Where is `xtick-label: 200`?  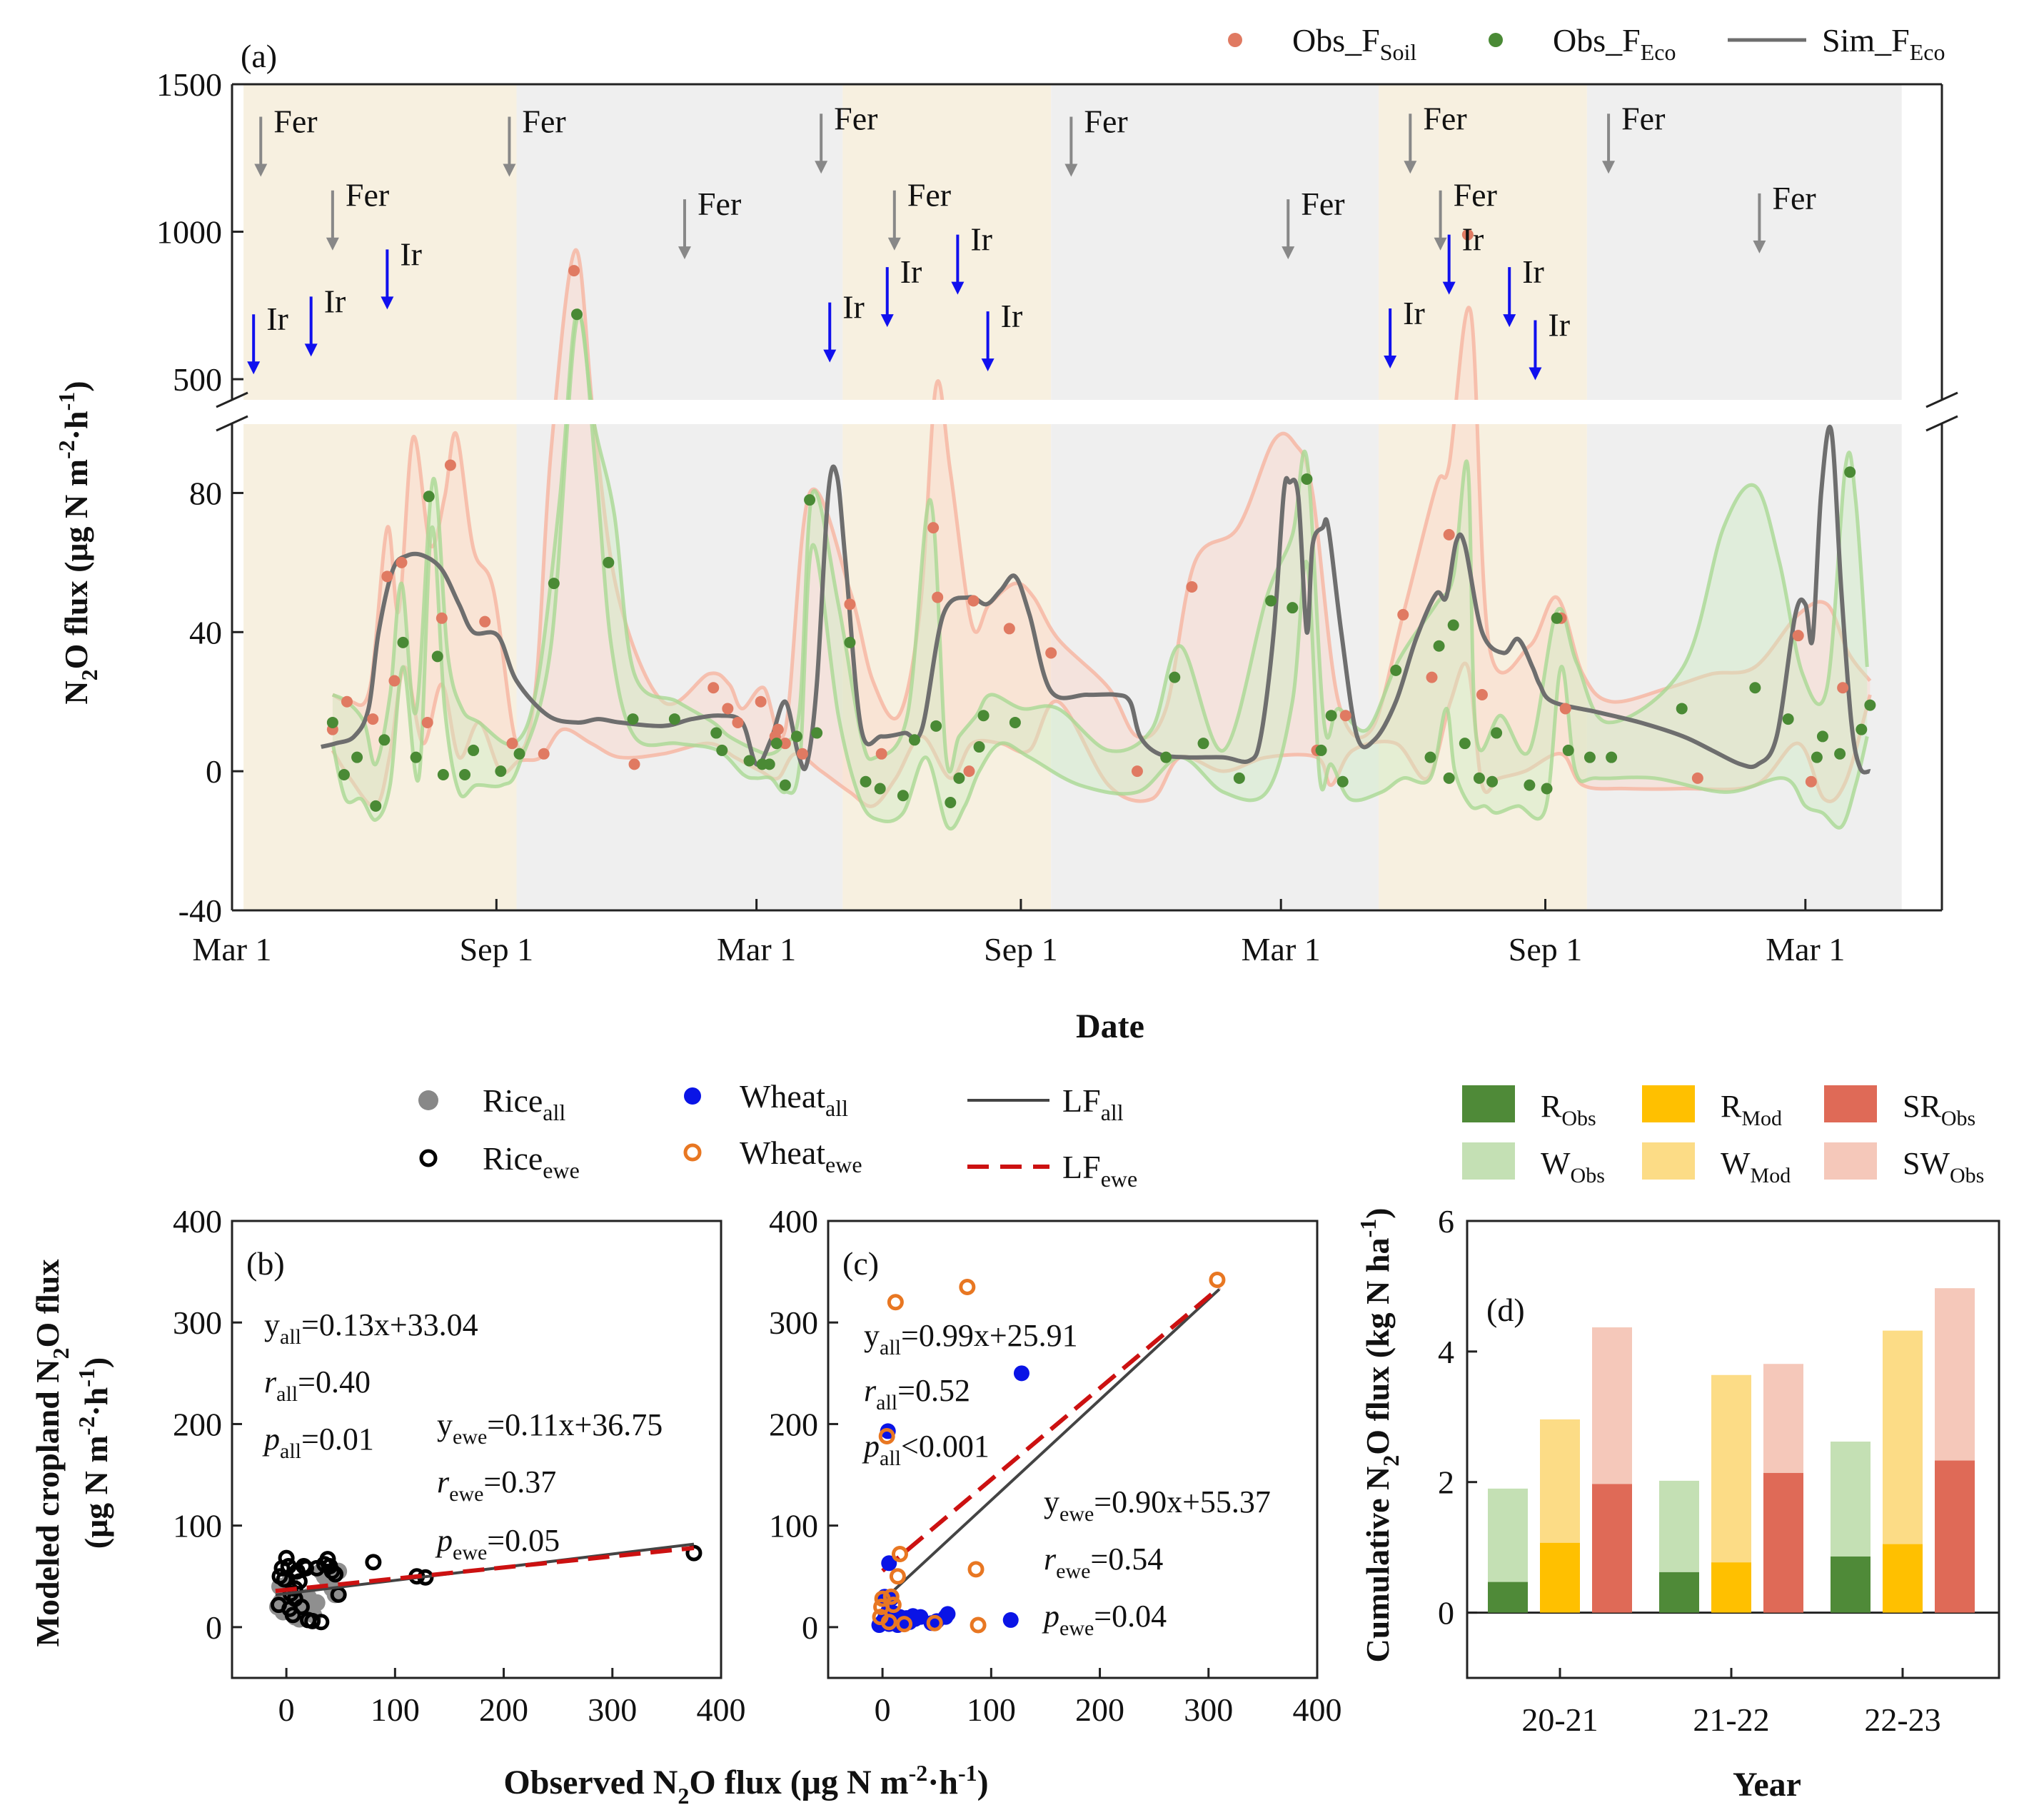 xtick-label: 200 is located at coordinates (503, 1709).